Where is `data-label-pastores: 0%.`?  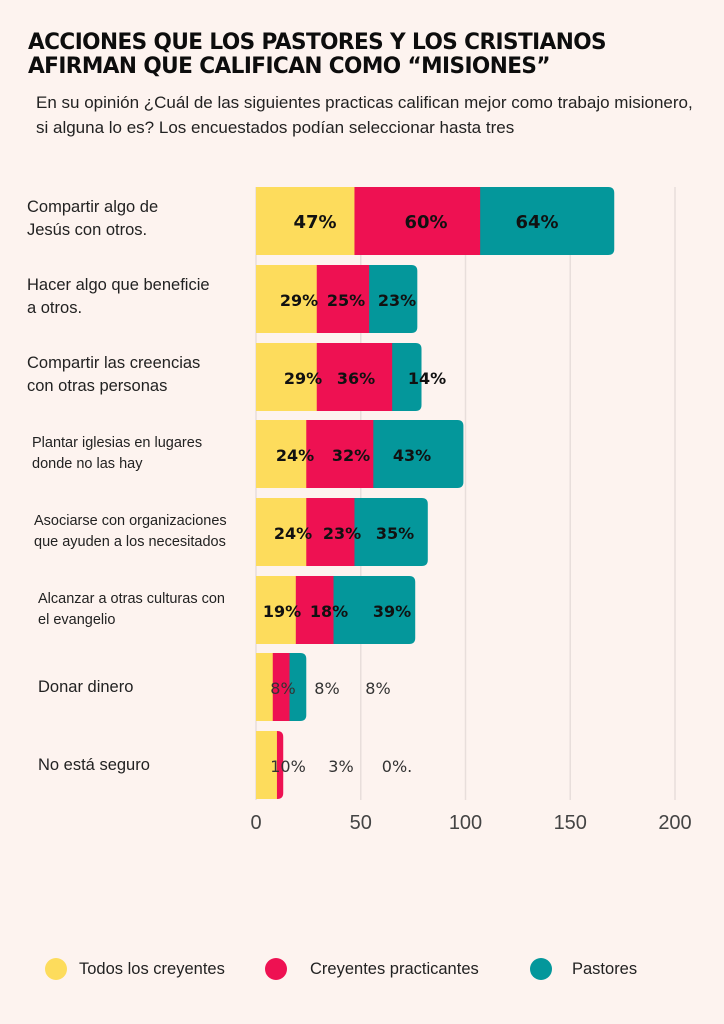
data-label-pastores: 0%. is located at coordinates (397, 766).